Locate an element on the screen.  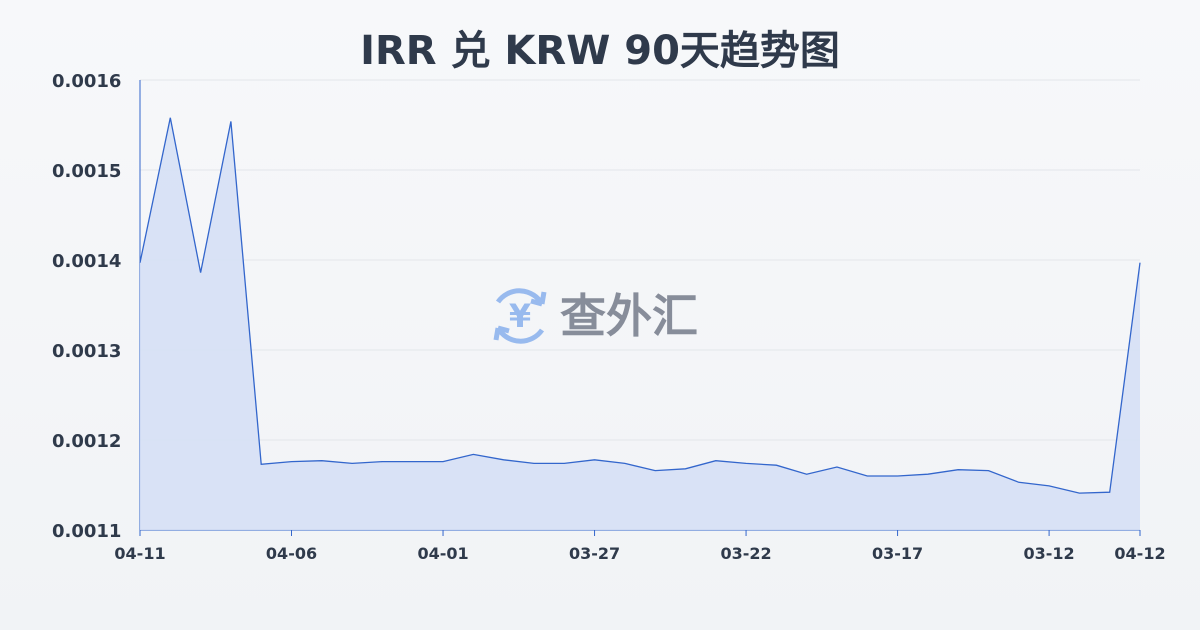
watermark: ¥ 查外汇 is located at coordinates (595, 316).